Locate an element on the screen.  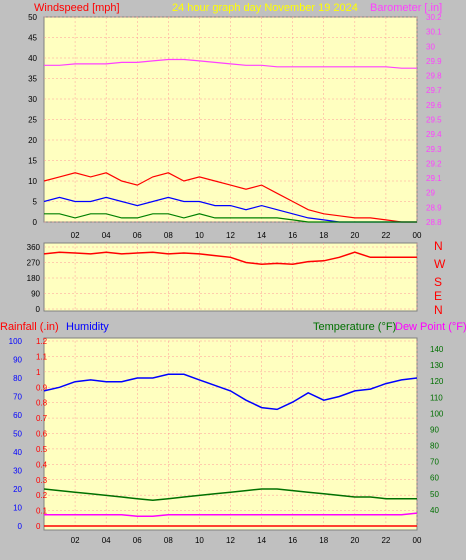
wind-x-tick-0: 02 is located at coordinates (75, 235).